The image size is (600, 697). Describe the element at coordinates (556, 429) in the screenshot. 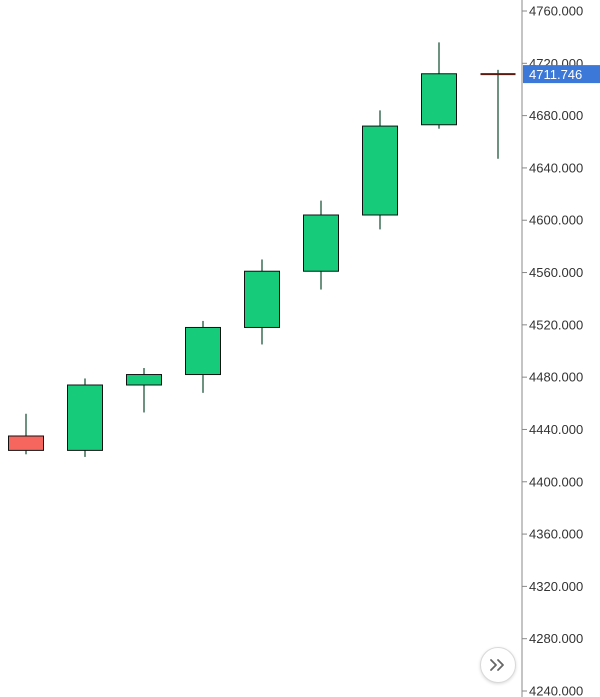

I see `price-axis-label: 4440.000` at that location.